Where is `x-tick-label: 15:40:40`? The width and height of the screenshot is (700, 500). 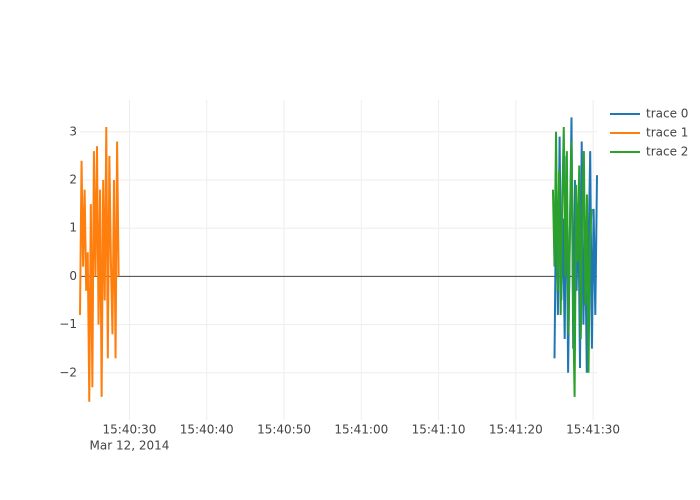 x-tick-label: 15:40:40 is located at coordinates (207, 430).